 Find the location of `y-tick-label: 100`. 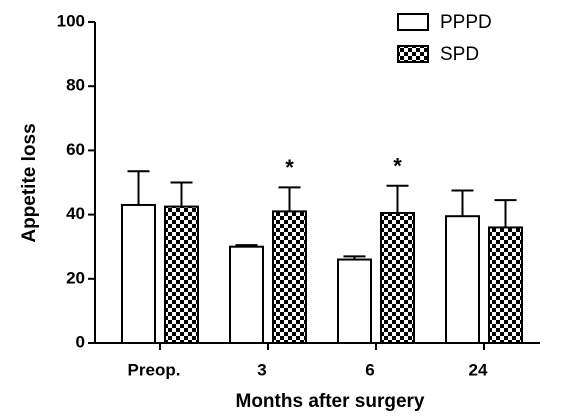

y-tick-label: 100 is located at coordinates (71, 20).